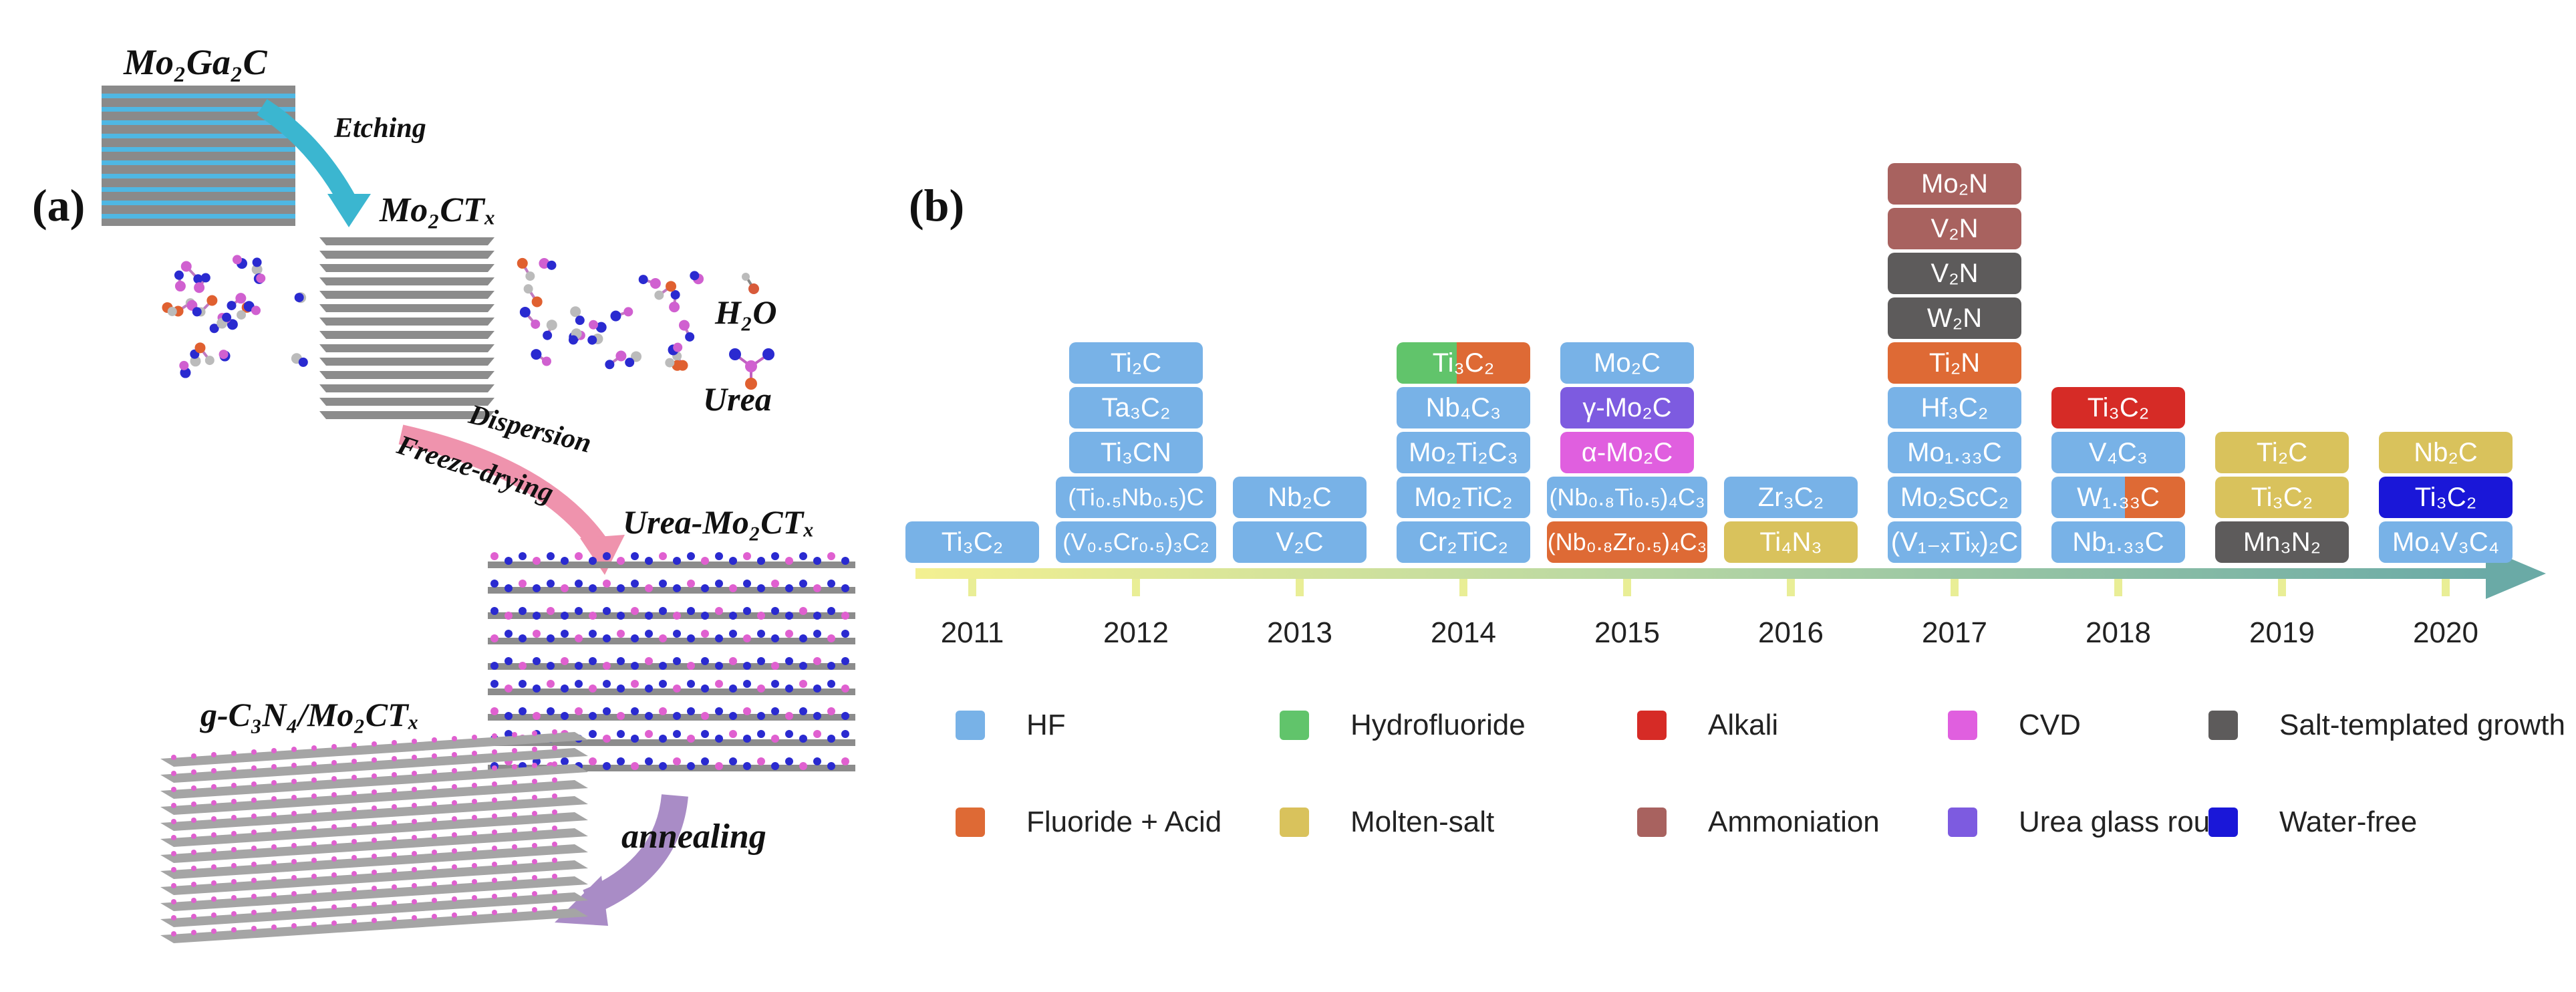 The width and height of the screenshot is (2576, 992). Describe the element at coordinates (349, 210) in the screenshot. I see `etching-arrow-head` at that location.